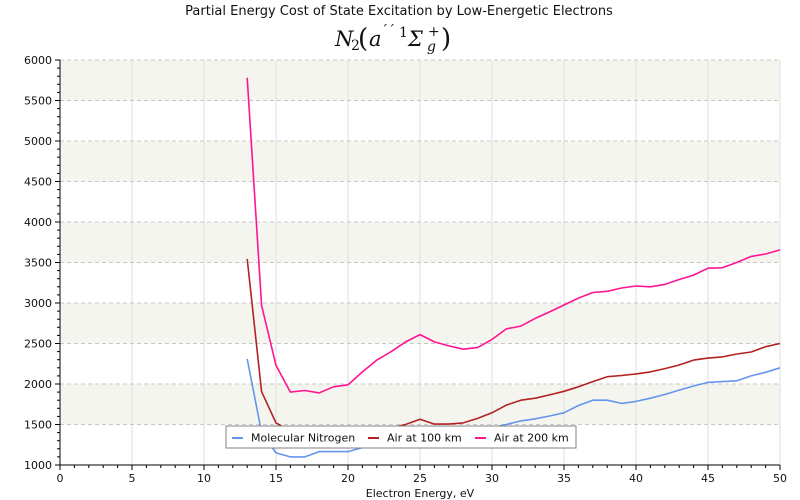  What do you see at coordinates (38, 60) in the screenshot?
I see `y-tick-label: 6000` at bounding box center [38, 60].